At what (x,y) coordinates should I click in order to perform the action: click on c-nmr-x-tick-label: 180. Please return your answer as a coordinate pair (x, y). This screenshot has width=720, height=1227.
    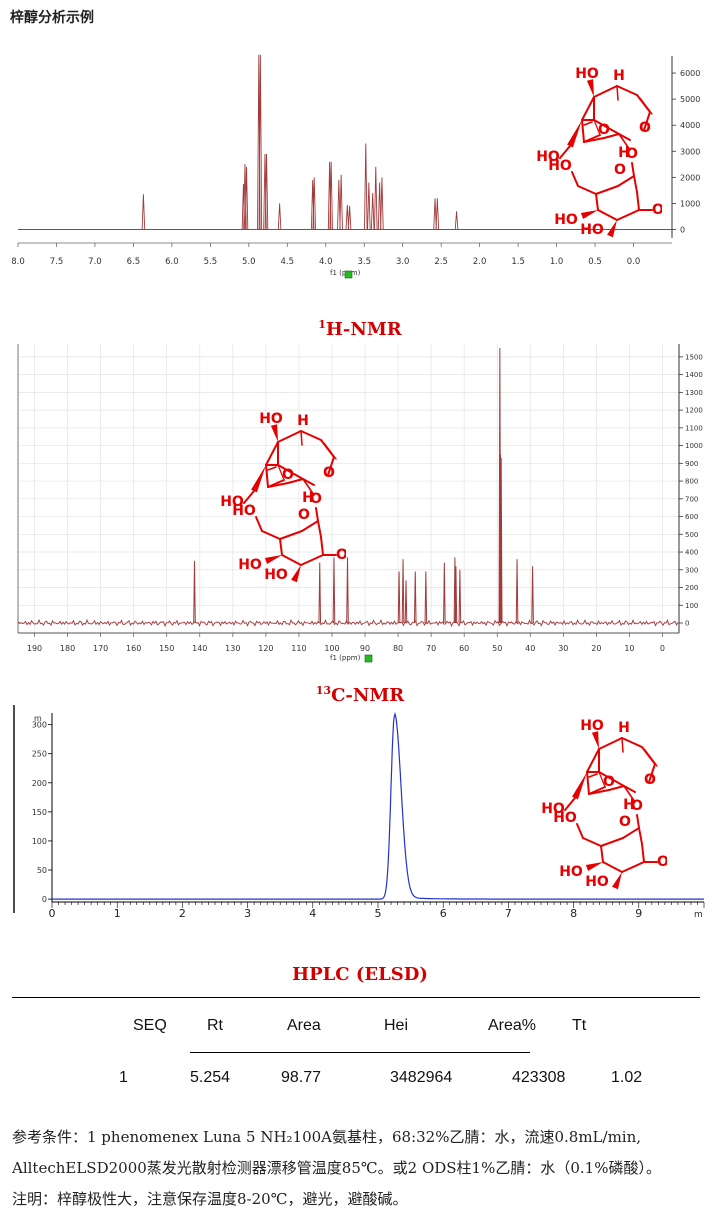
    Looking at the image, I should click on (67, 648).